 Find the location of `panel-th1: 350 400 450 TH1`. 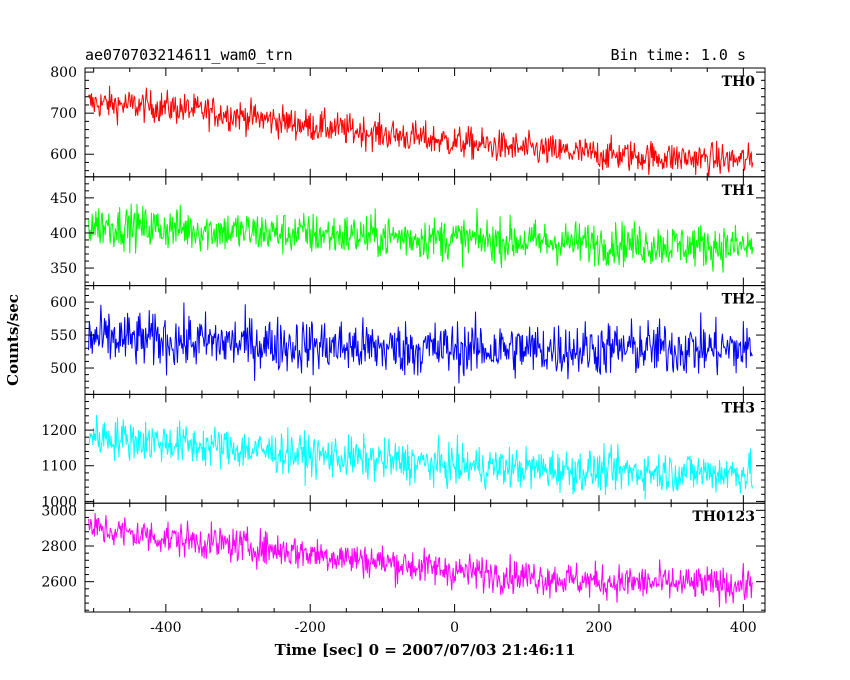

panel-th1: 350 400 450 TH1 is located at coordinates (408, 231).